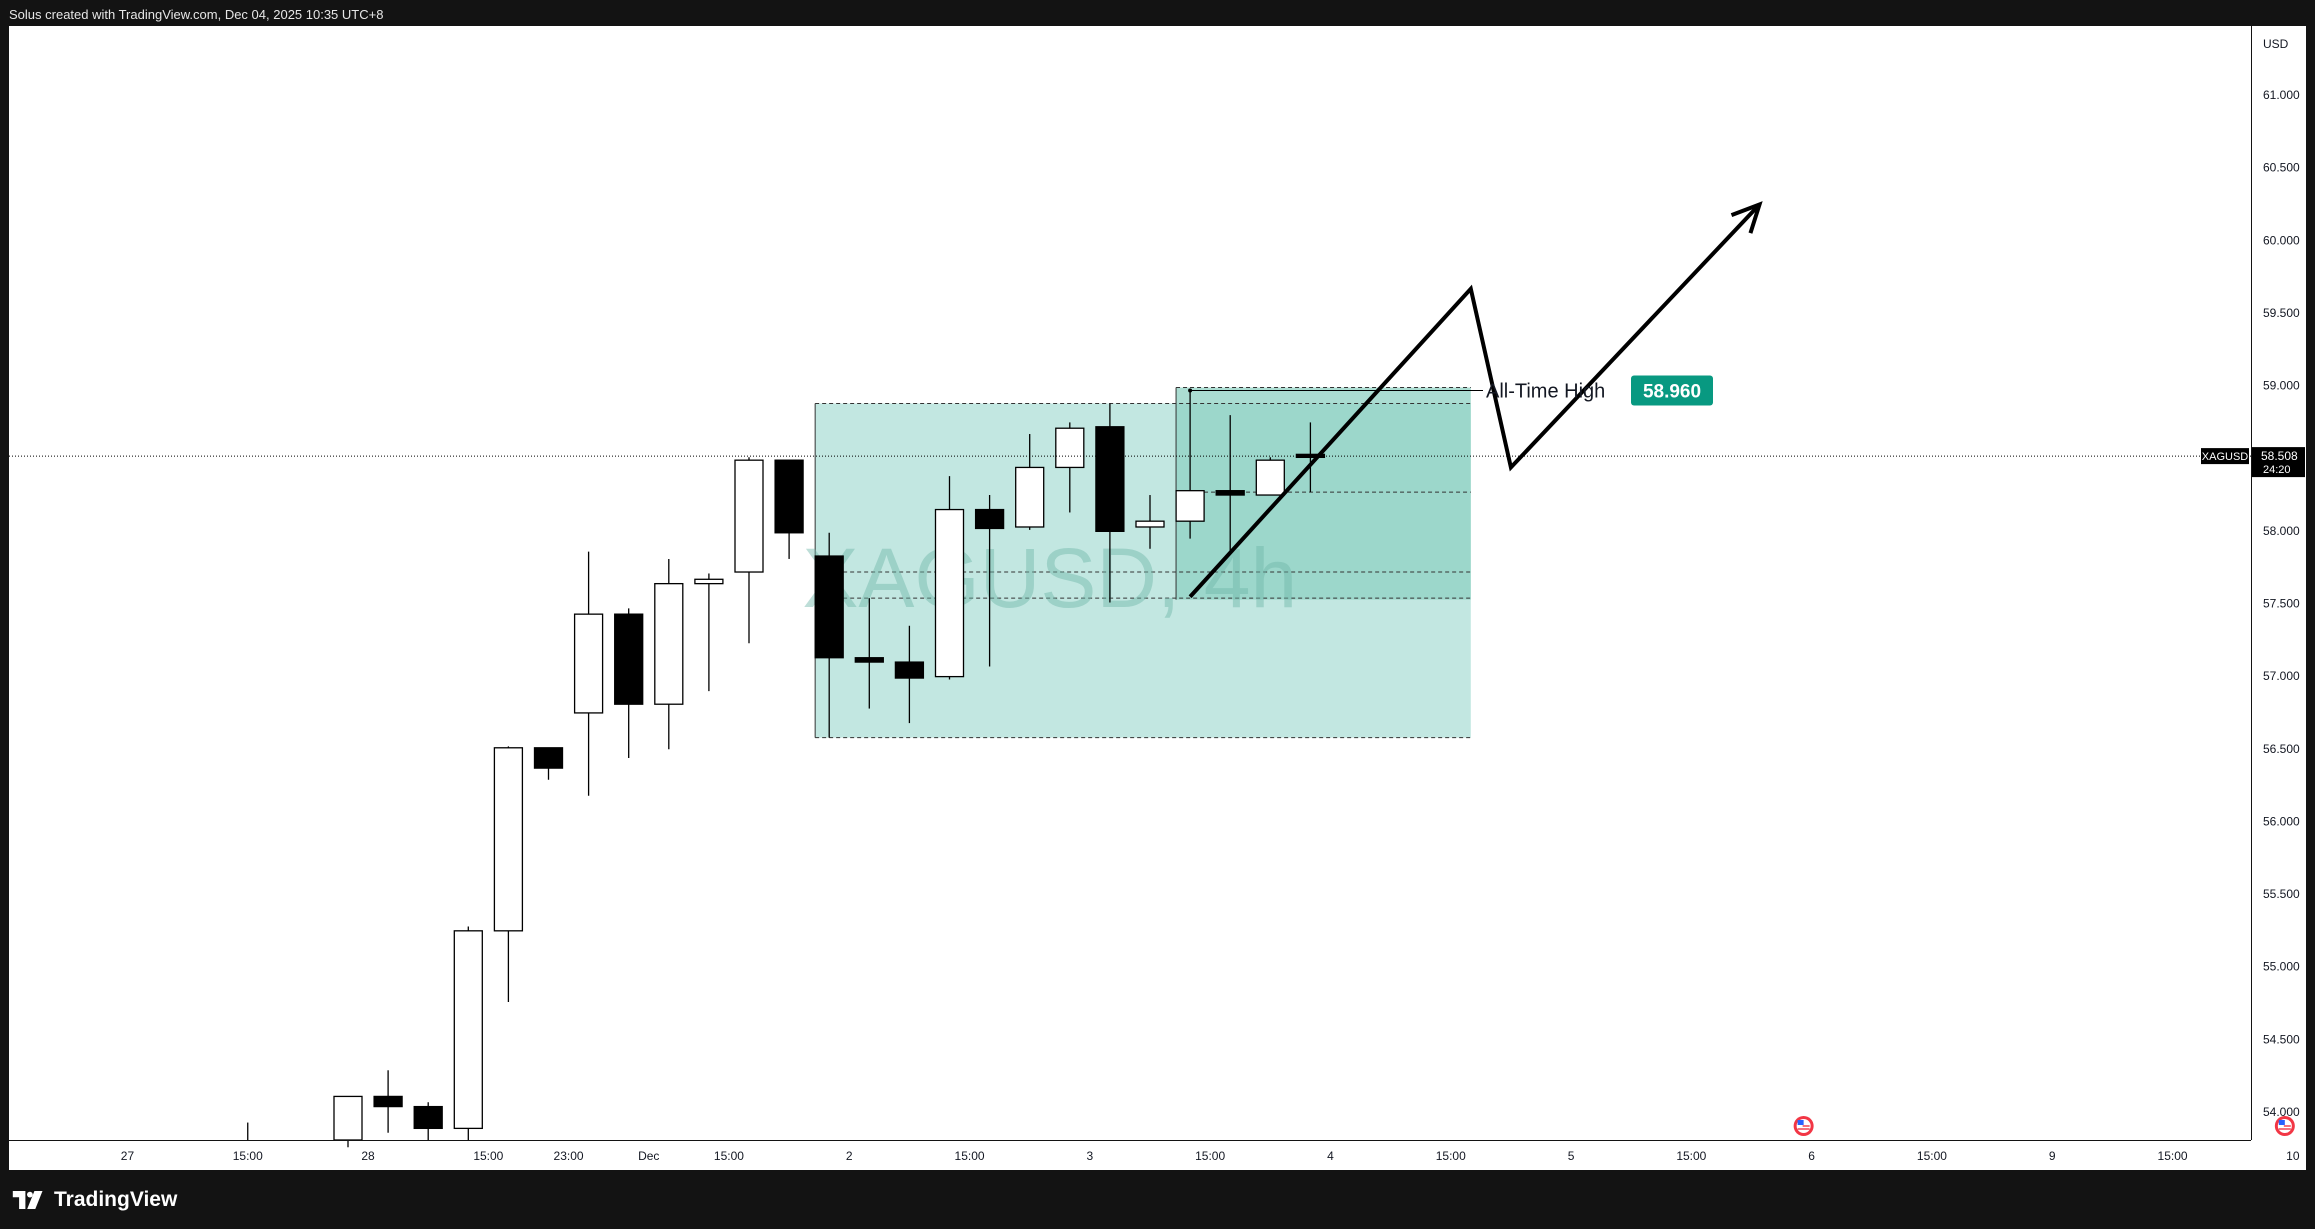 Image resolution: width=2315 pixels, height=1229 pixels. Describe the element at coordinates (2281, 967) in the screenshot. I see `price-tick-label: 55.000` at that location.